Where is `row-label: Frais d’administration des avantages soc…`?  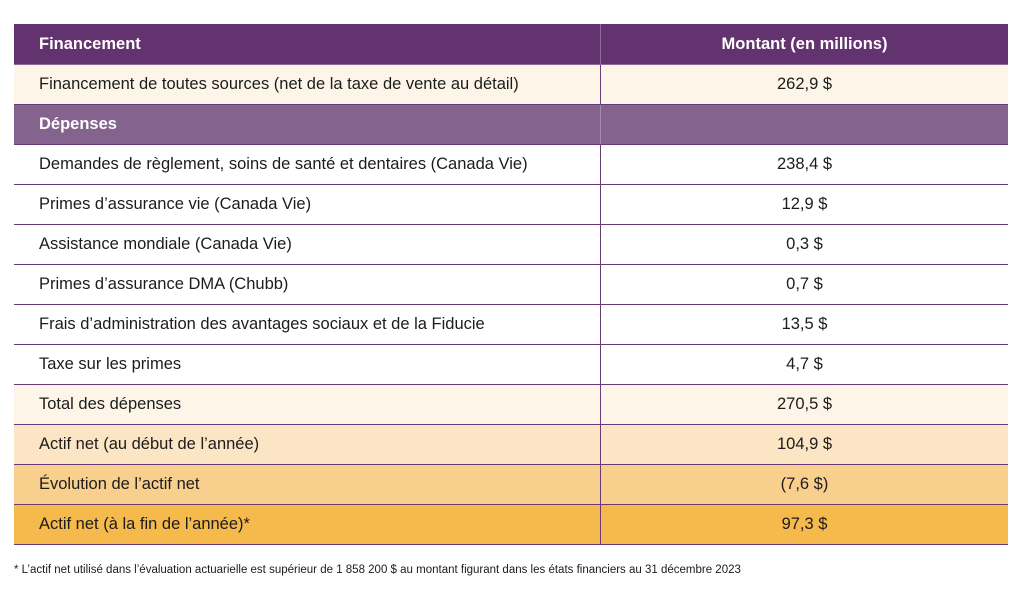
row-label: Frais d’administration des avantages soc… is located at coordinates (307, 324).